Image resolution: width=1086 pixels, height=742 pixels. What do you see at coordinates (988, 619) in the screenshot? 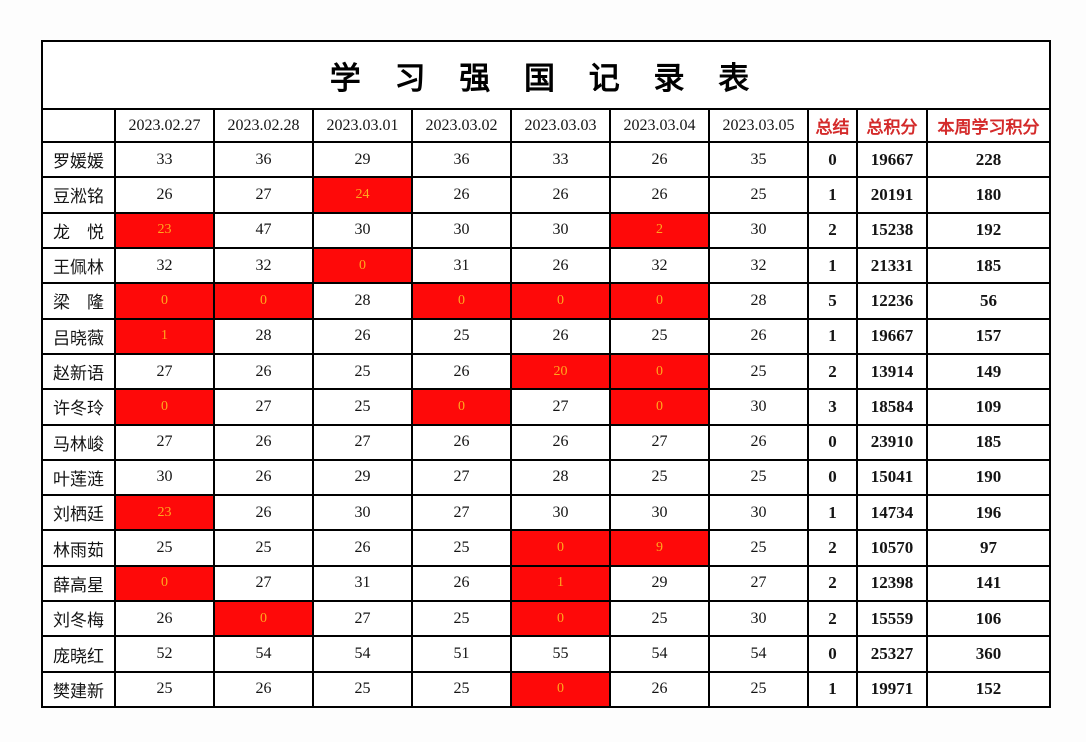
I see `week-points-cell: 106` at bounding box center [988, 619].